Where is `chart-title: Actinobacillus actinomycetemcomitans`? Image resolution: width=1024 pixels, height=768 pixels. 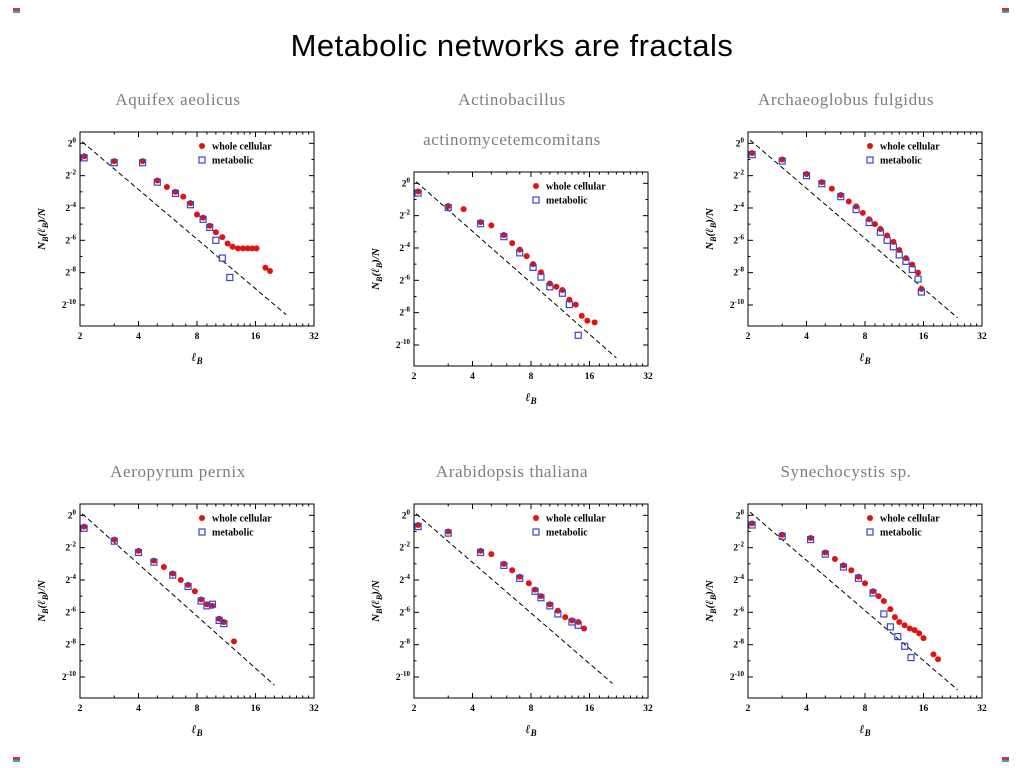
chart-title: Actinobacillus actinomycetemcomitans is located at coordinates (512, 119).